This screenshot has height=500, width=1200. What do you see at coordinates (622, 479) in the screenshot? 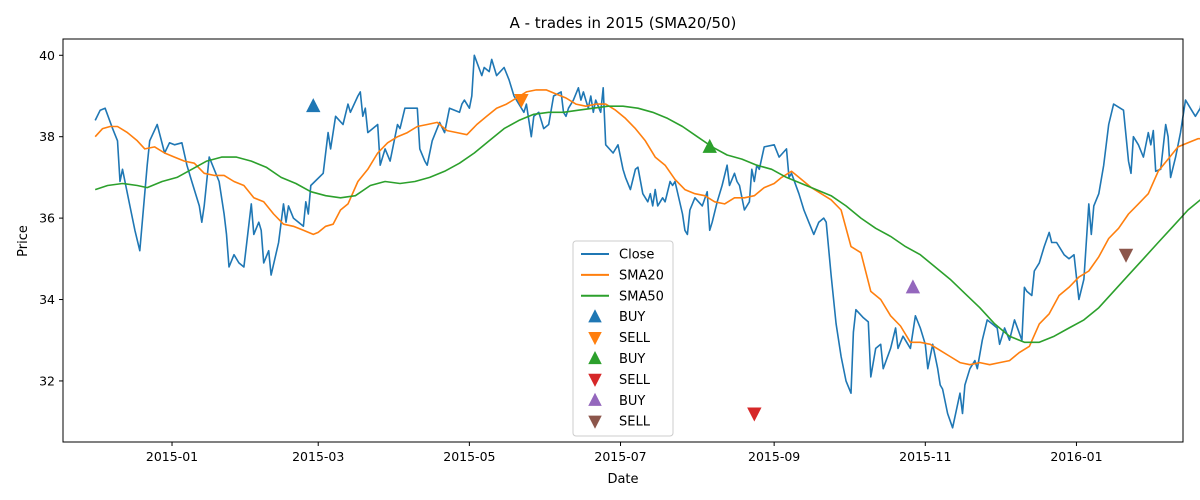
I see `x-axis-label: Date` at bounding box center [622, 479].